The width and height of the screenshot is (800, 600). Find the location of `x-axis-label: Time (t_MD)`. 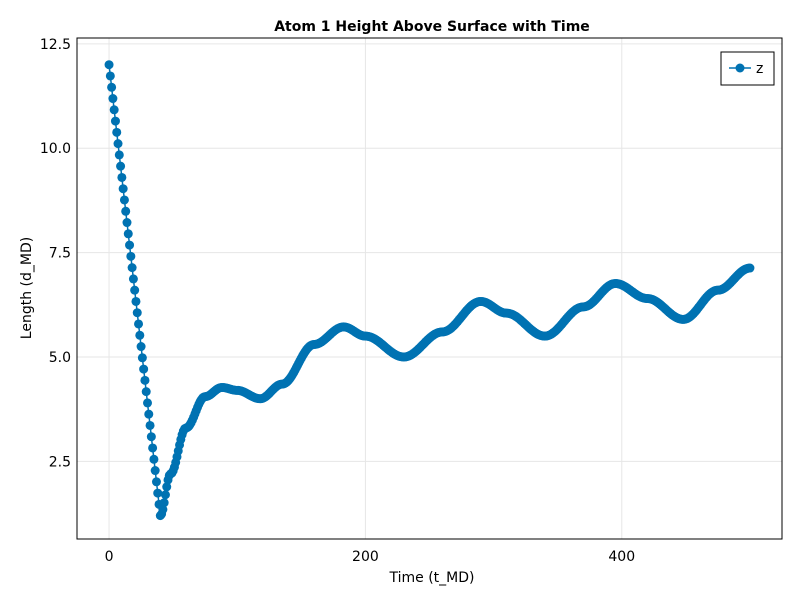

x-axis-label: Time (t_MD) is located at coordinates (432, 578).